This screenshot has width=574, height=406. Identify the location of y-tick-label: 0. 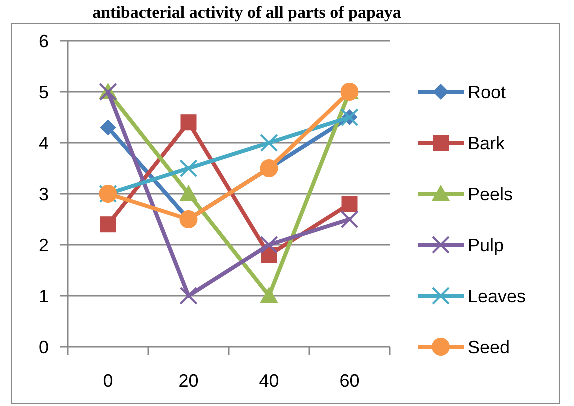
(44, 347).